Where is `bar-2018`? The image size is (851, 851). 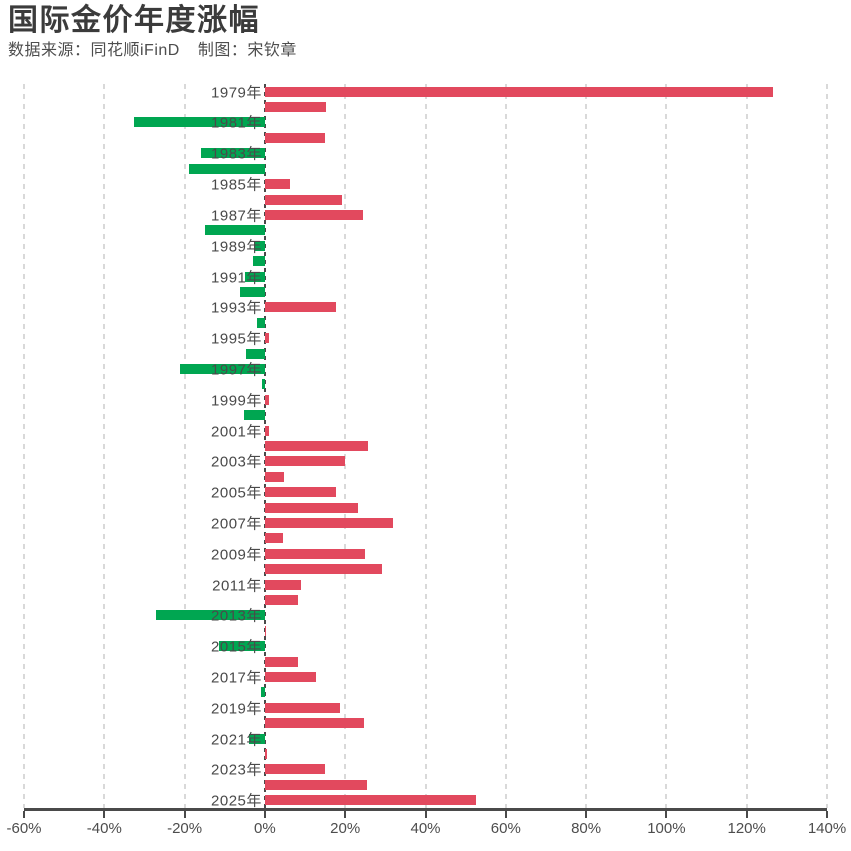 bar-2018 is located at coordinates (262, 692).